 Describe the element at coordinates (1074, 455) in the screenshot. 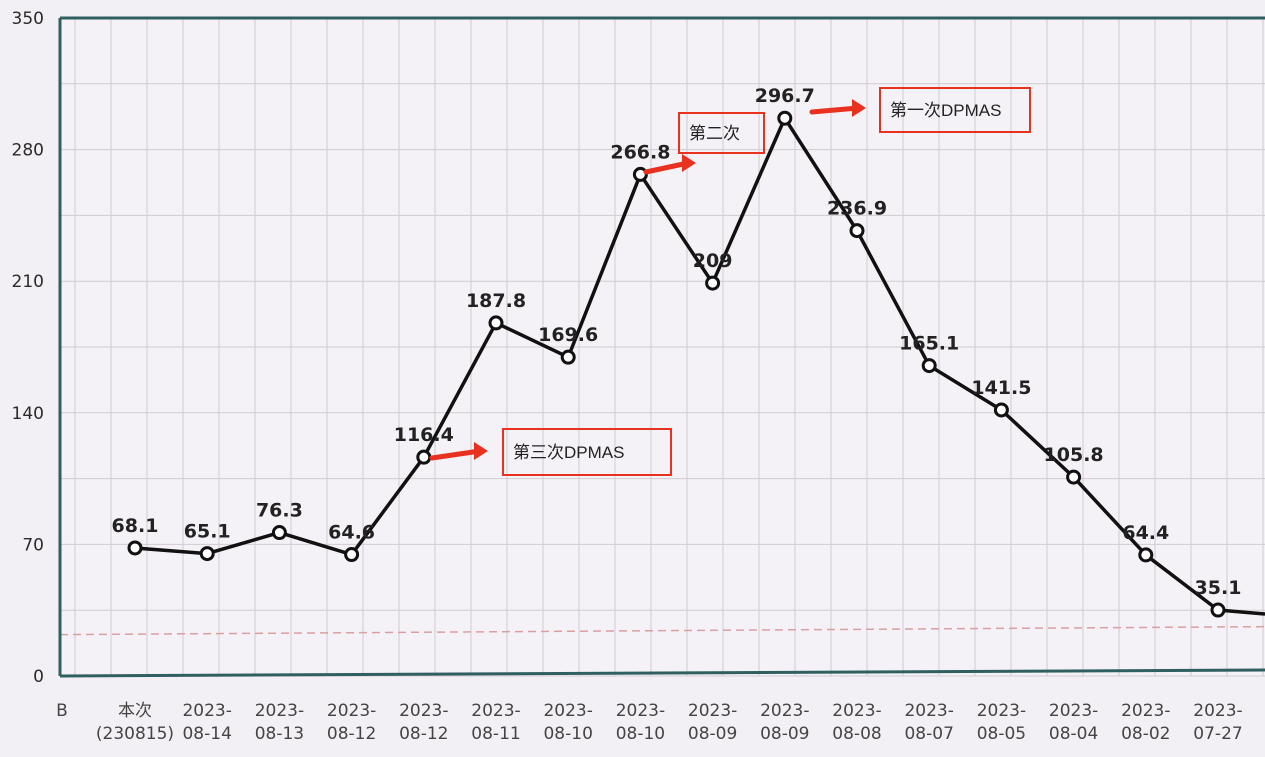

I see `data-label: 105.8` at that location.